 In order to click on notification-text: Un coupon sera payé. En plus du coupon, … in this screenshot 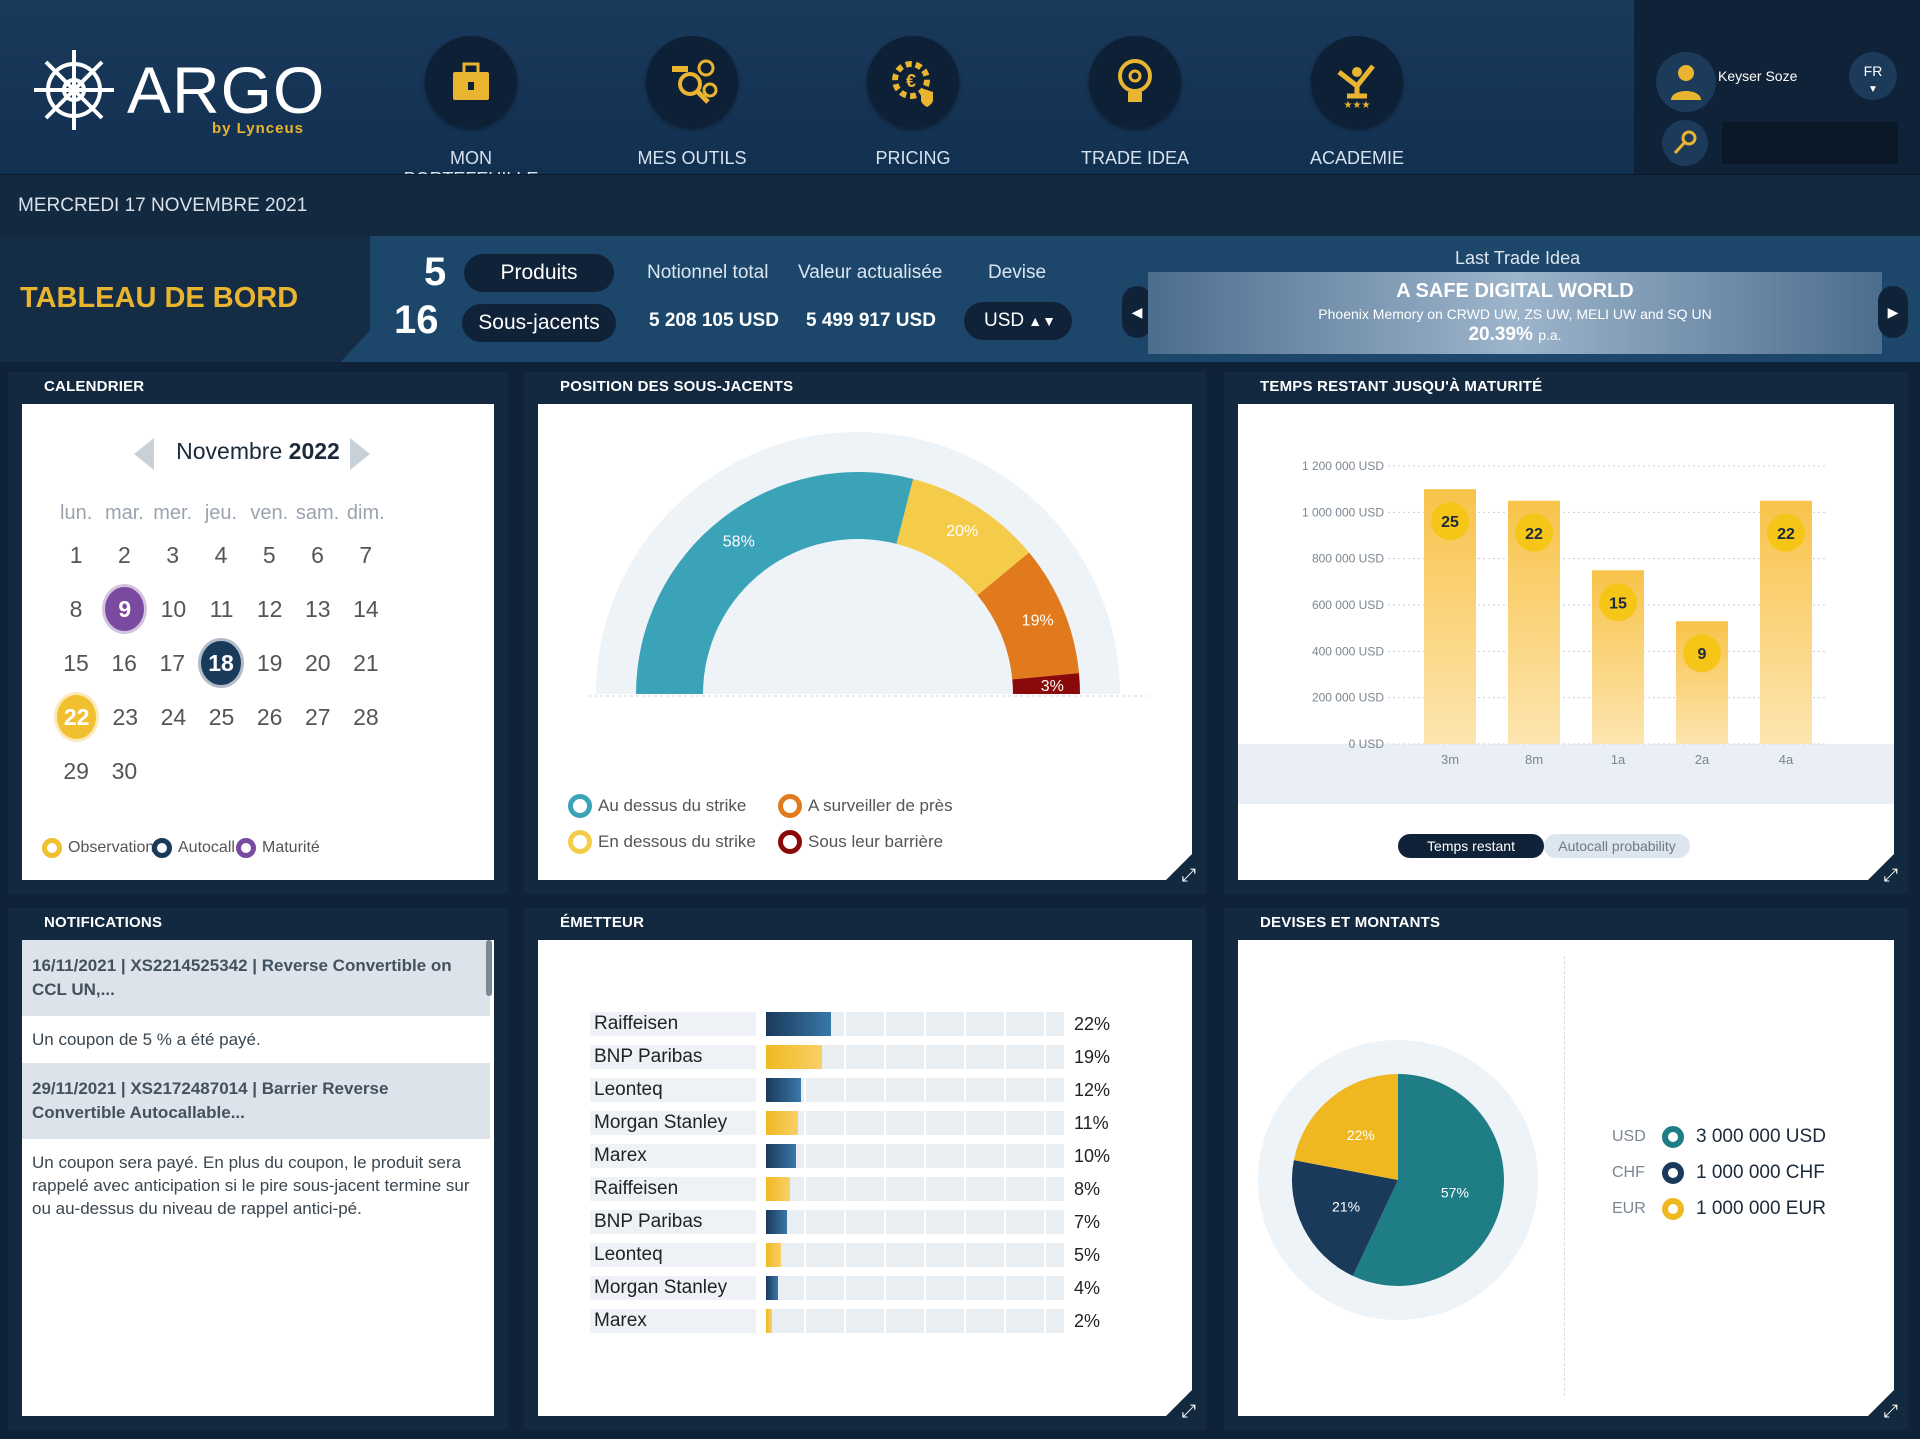, I will do `click(251, 1185)`.